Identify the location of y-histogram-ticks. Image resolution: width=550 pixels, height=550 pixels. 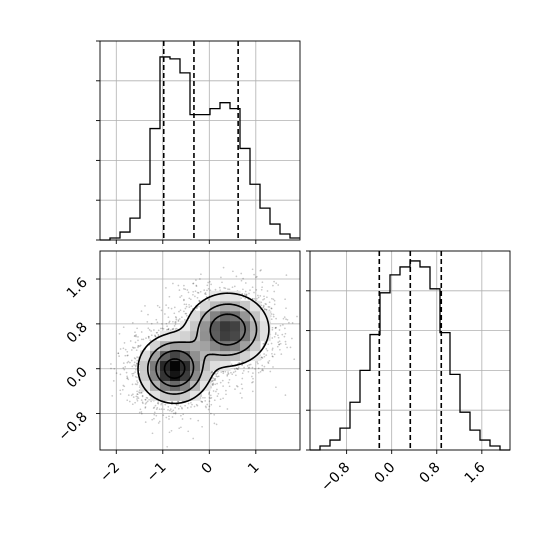
(394, 352).